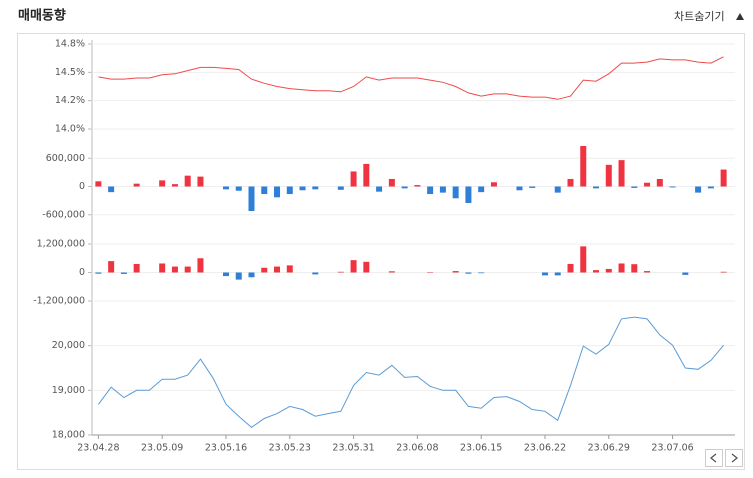 The image size is (753, 478). I want to click on x-tick-label: 23.05.23, so click(290, 448).